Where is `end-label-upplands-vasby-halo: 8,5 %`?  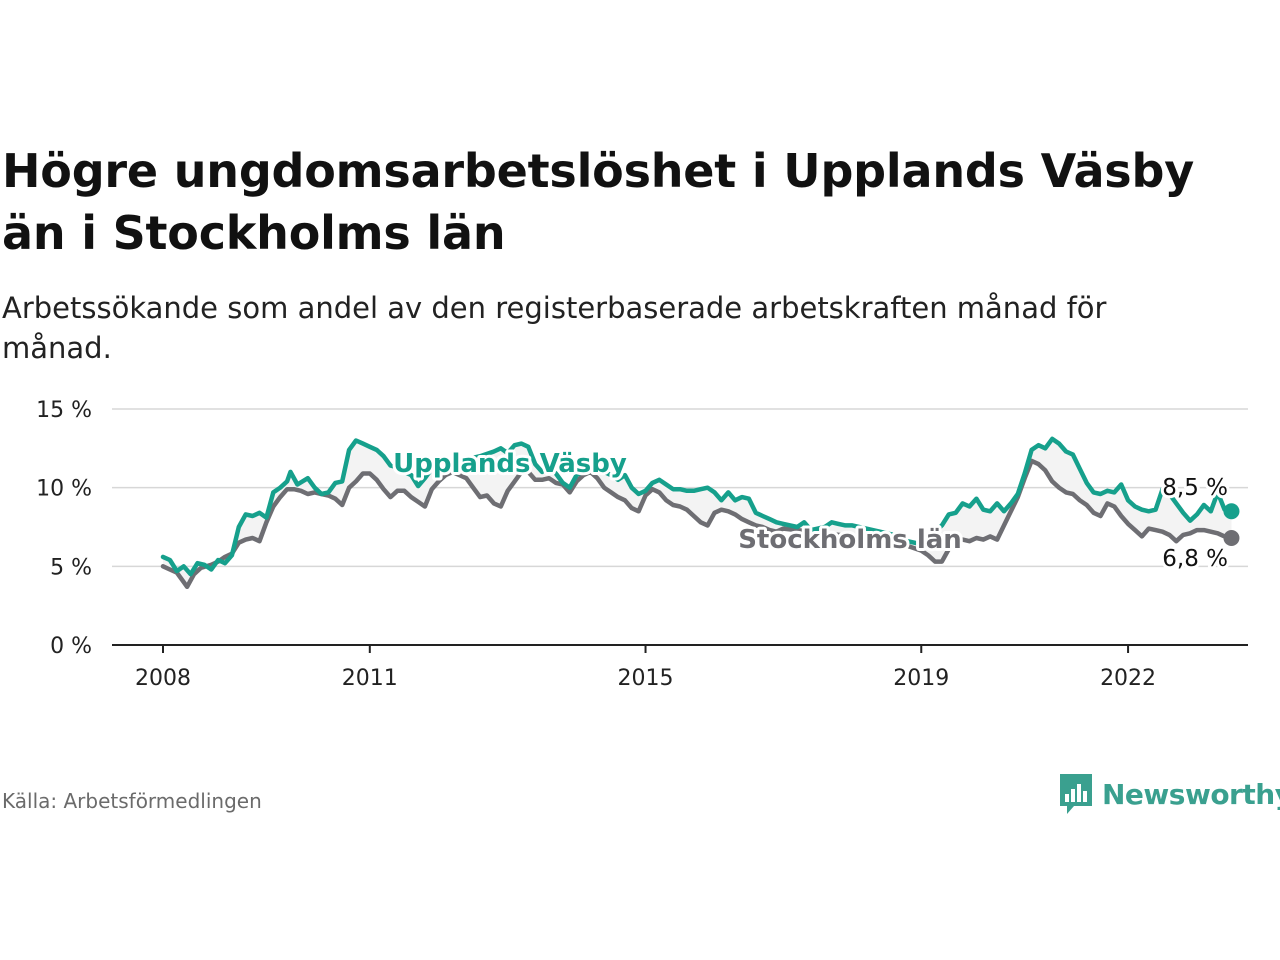
end-label-upplands-vasby-halo: 8,5 % is located at coordinates (1195, 488).